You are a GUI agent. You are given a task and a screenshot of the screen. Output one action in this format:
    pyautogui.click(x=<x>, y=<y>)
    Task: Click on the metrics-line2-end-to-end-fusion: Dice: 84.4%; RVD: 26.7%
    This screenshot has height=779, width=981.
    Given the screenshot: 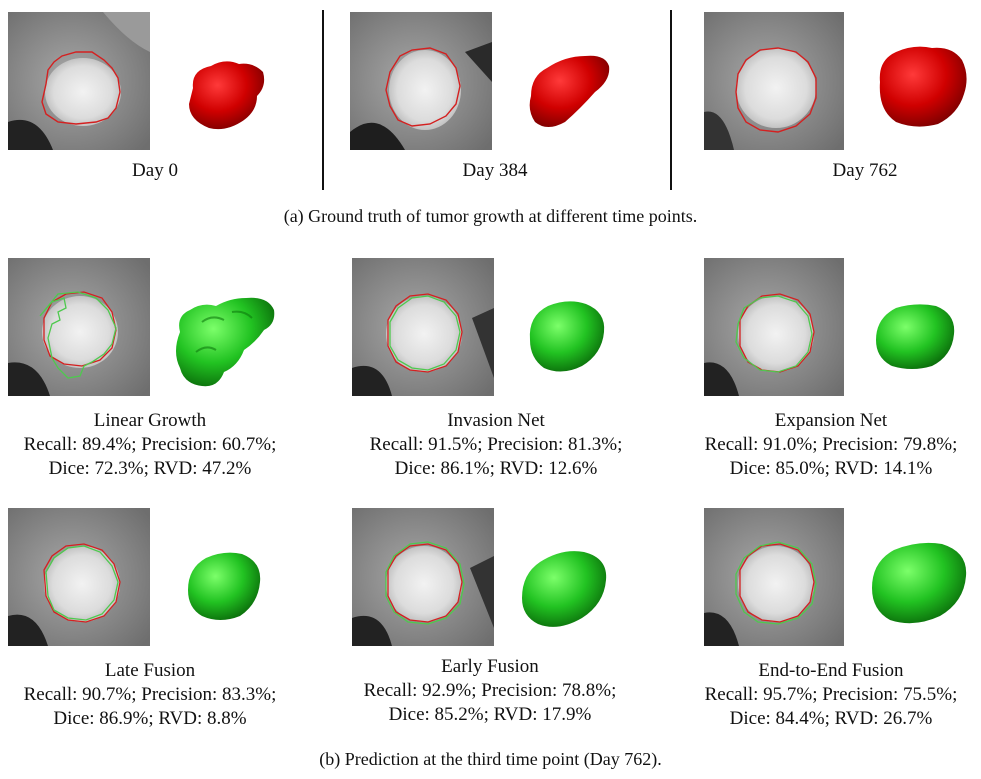 What is the action you would take?
    pyautogui.click(x=831, y=718)
    